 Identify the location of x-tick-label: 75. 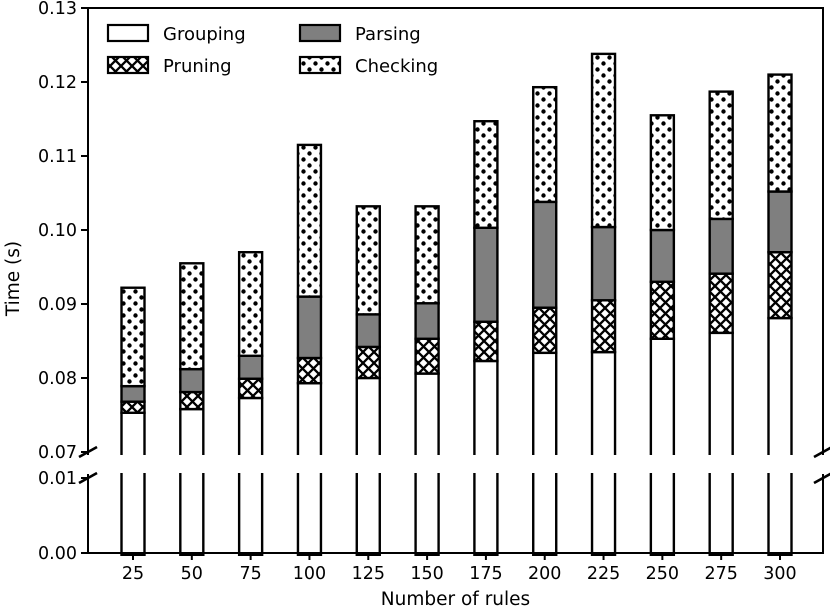
(250, 574).